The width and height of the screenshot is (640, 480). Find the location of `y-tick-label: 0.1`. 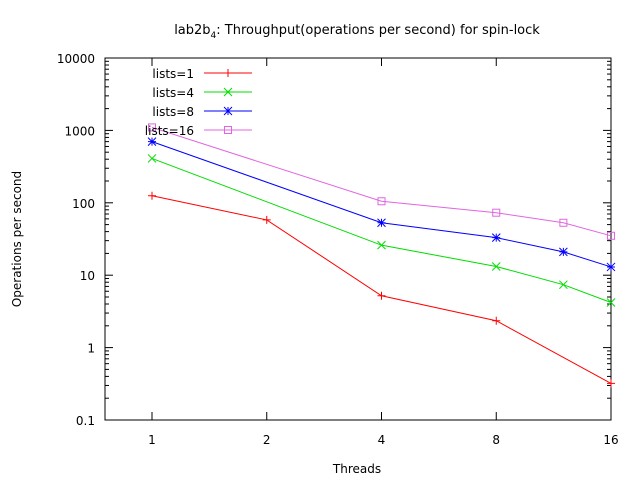

y-tick-label: 0.1 is located at coordinates (85, 421).